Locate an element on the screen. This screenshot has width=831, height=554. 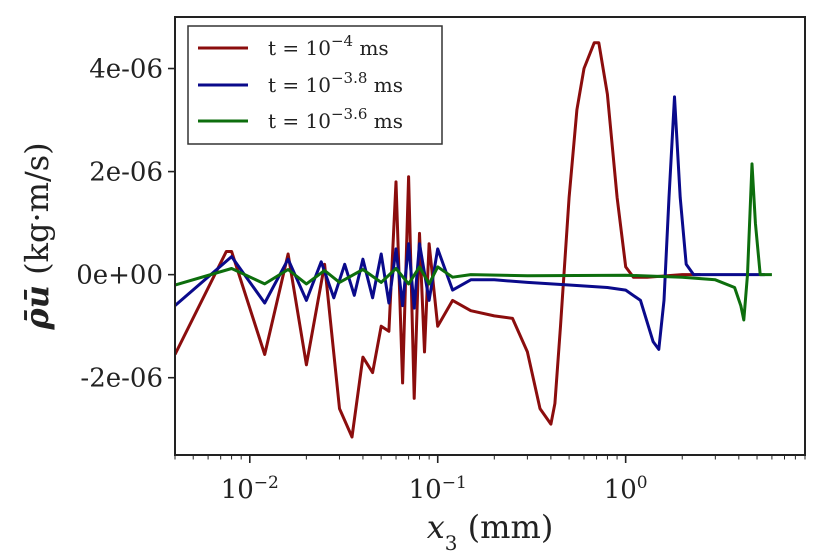
legend-label-series-3: t = 10−3.6 ms is located at coordinates (335, 119).